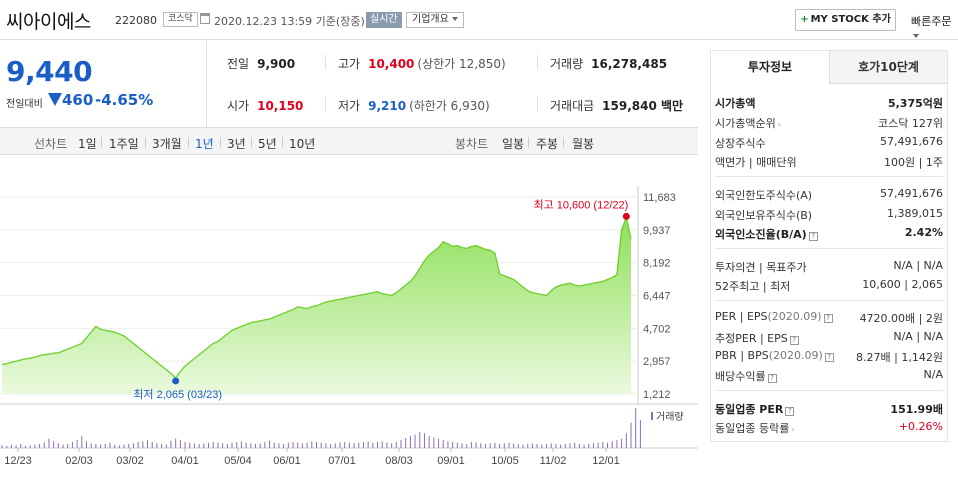 The width and height of the screenshot is (958, 477). Describe the element at coordinates (900, 162) in the screenshot. I see `value: 100원` at that location.